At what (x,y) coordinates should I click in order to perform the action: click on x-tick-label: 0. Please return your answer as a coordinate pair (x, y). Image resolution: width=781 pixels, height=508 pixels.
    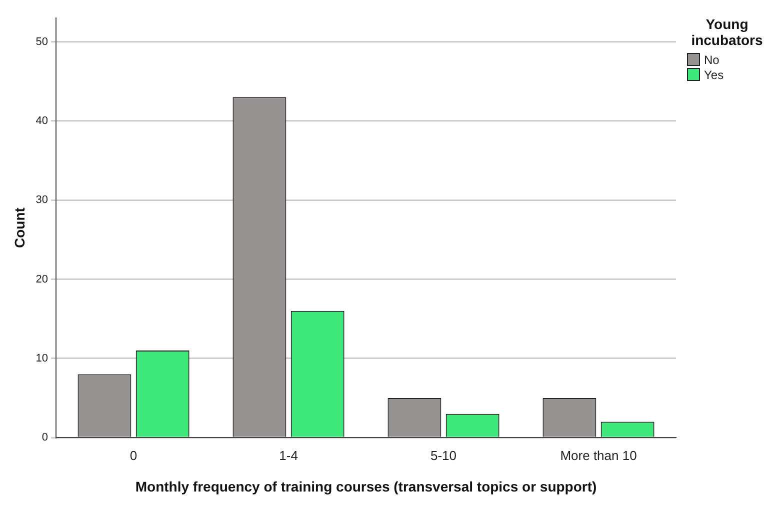
    Looking at the image, I should click on (134, 455).